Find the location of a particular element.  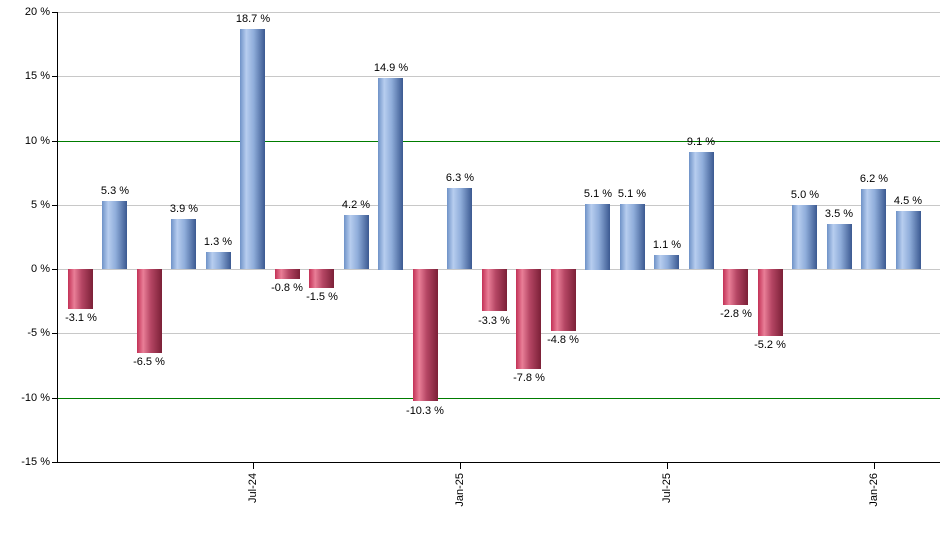

bar-value-label: -2.8 % is located at coordinates (736, 314).